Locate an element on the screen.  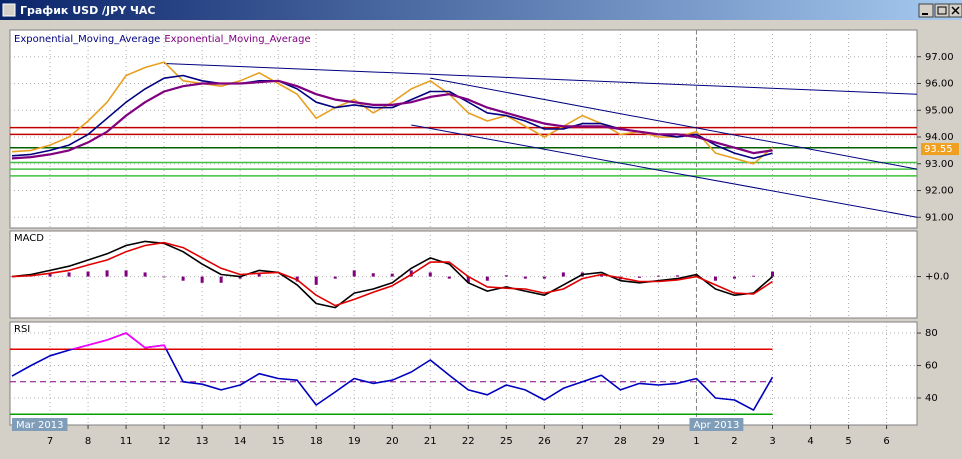
y-tick-label: 91.00 is located at coordinates (939, 217).